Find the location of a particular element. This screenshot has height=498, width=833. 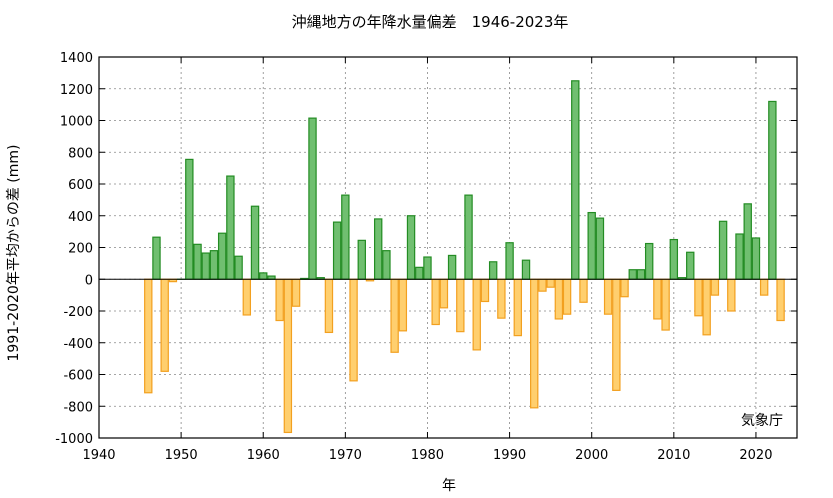

bar-1957 is located at coordinates (238, 267).